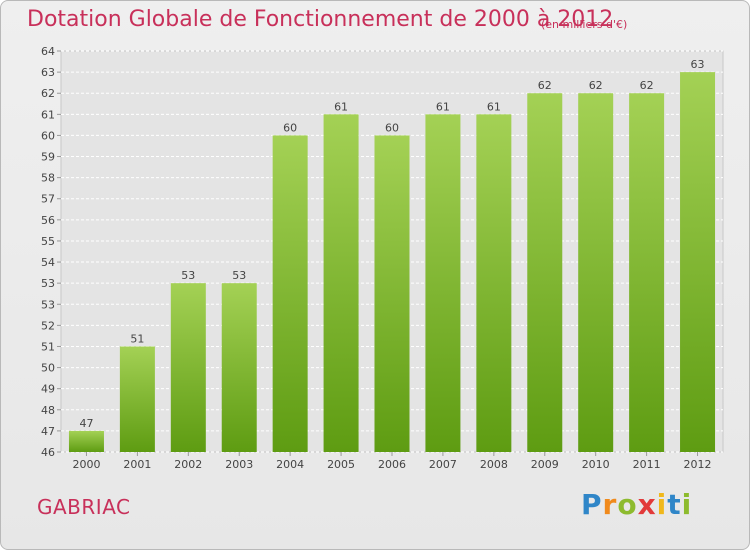 This screenshot has height=550, width=750. What do you see at coordinates (48, 325) in the screenshot?
I see `y-tick-label: 52` at bounding box center [48, 325].